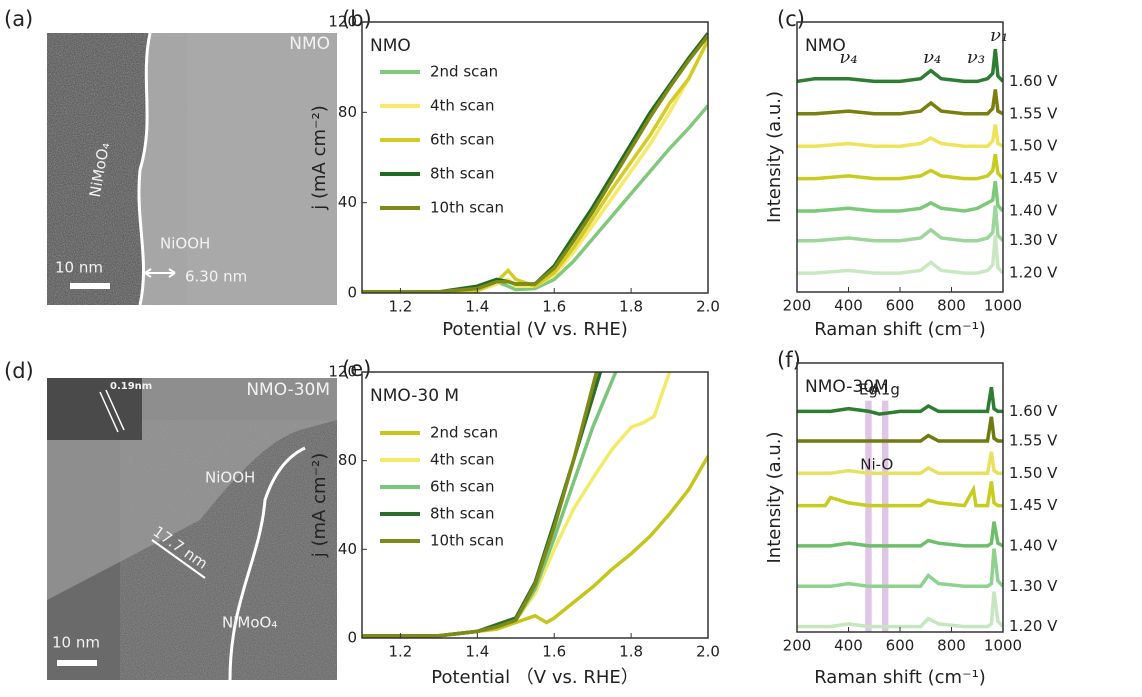 The image size is (1142, 697). I want to click on panel-label: (b), so click(357, 19).